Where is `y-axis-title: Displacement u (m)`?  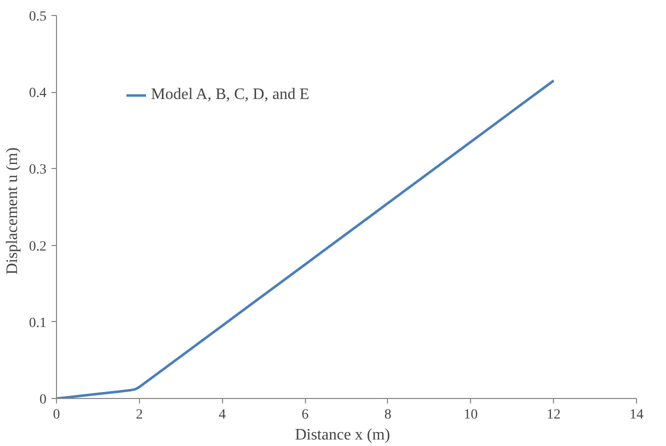
y-axis-title: Displacement u (m) is located at coordinates (12, 211).